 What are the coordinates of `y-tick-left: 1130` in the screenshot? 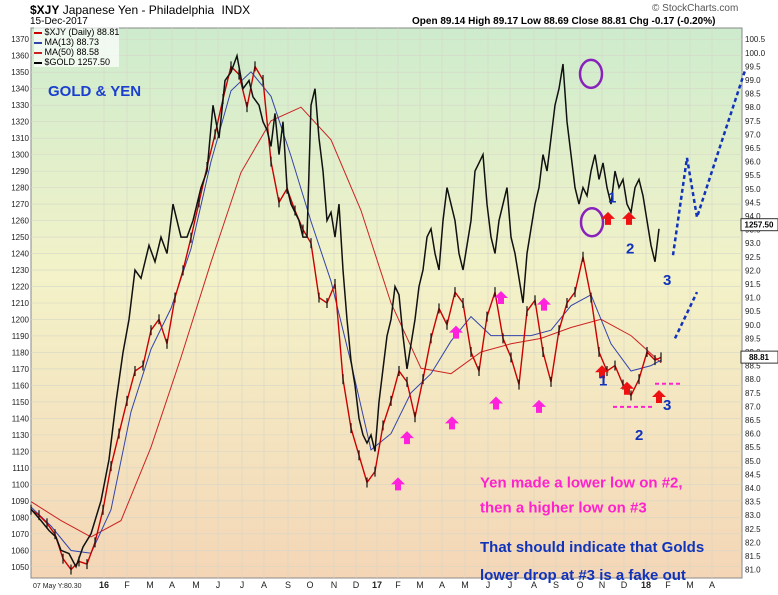 It's located at (21, 435).